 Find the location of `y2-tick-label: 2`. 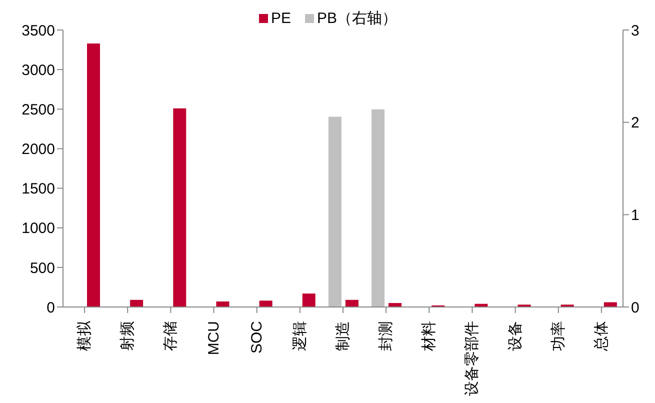

y2-tick-label: 2 is located at coordinates (635, 123).